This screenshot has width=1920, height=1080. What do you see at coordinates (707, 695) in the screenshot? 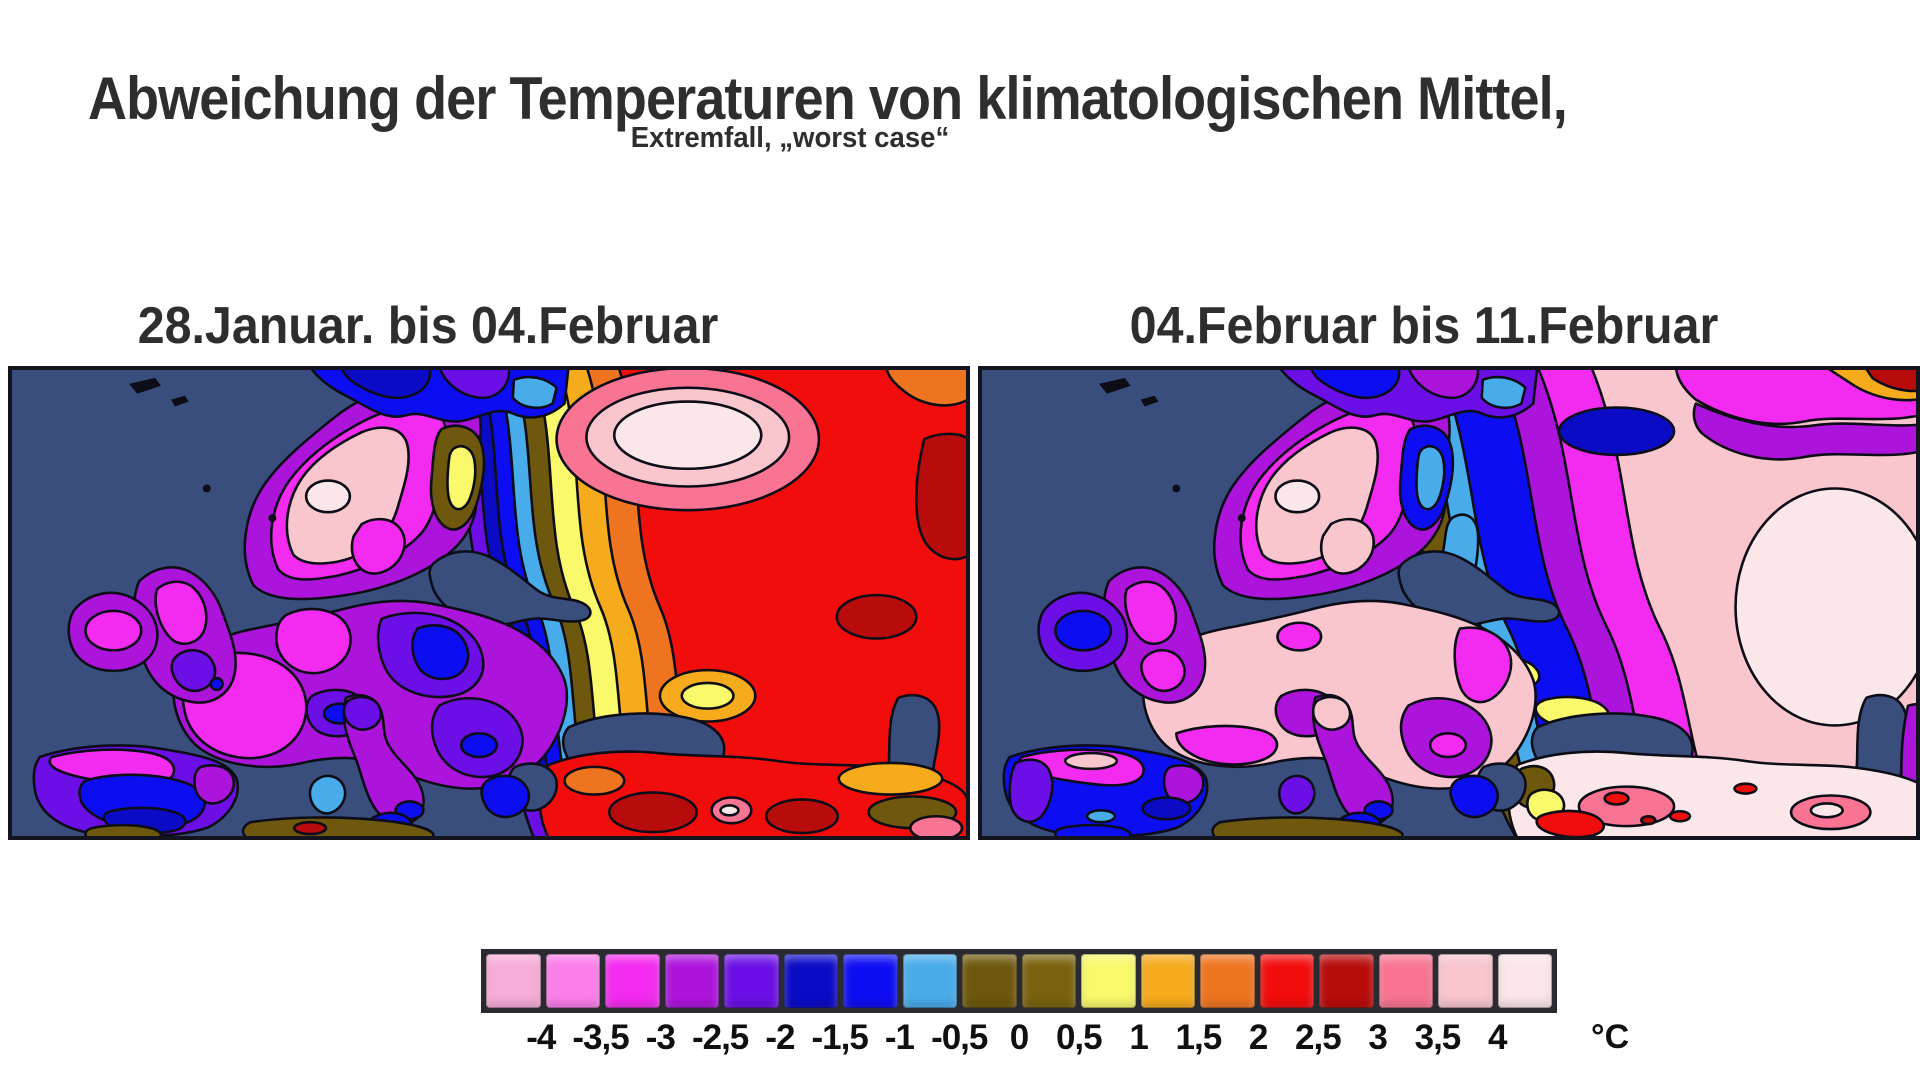
I see `yellow-core-se` at bounding box center [707, 695].